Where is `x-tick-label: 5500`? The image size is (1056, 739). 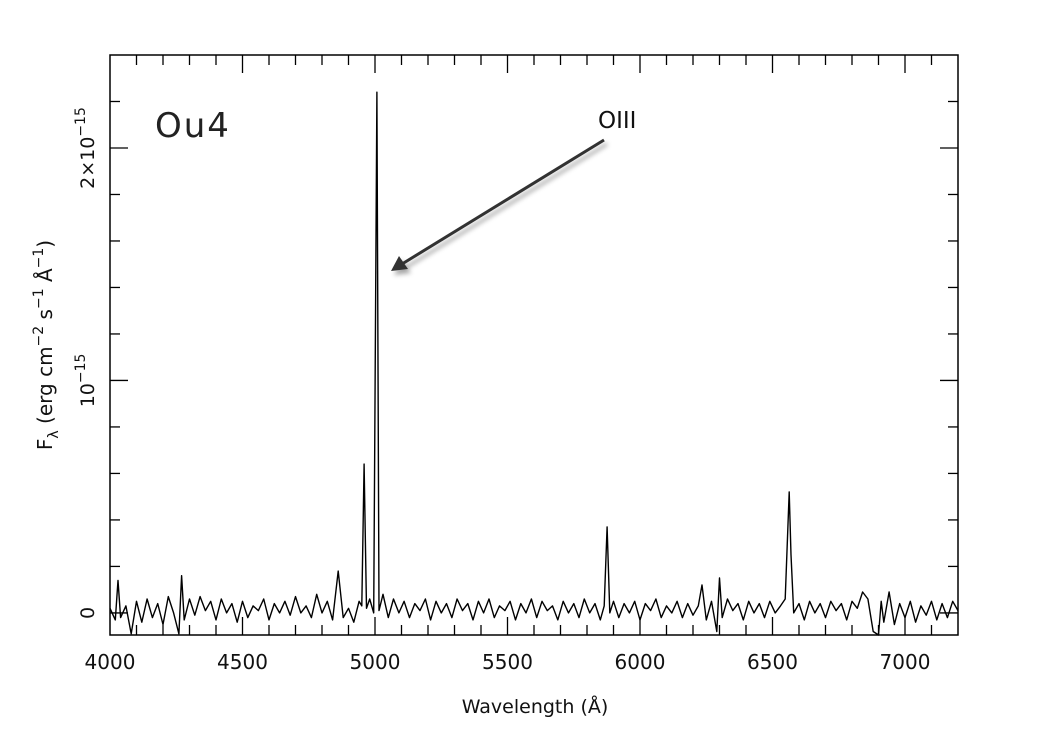
x-tick-label: 5500 is located at coordinates (507, 662).